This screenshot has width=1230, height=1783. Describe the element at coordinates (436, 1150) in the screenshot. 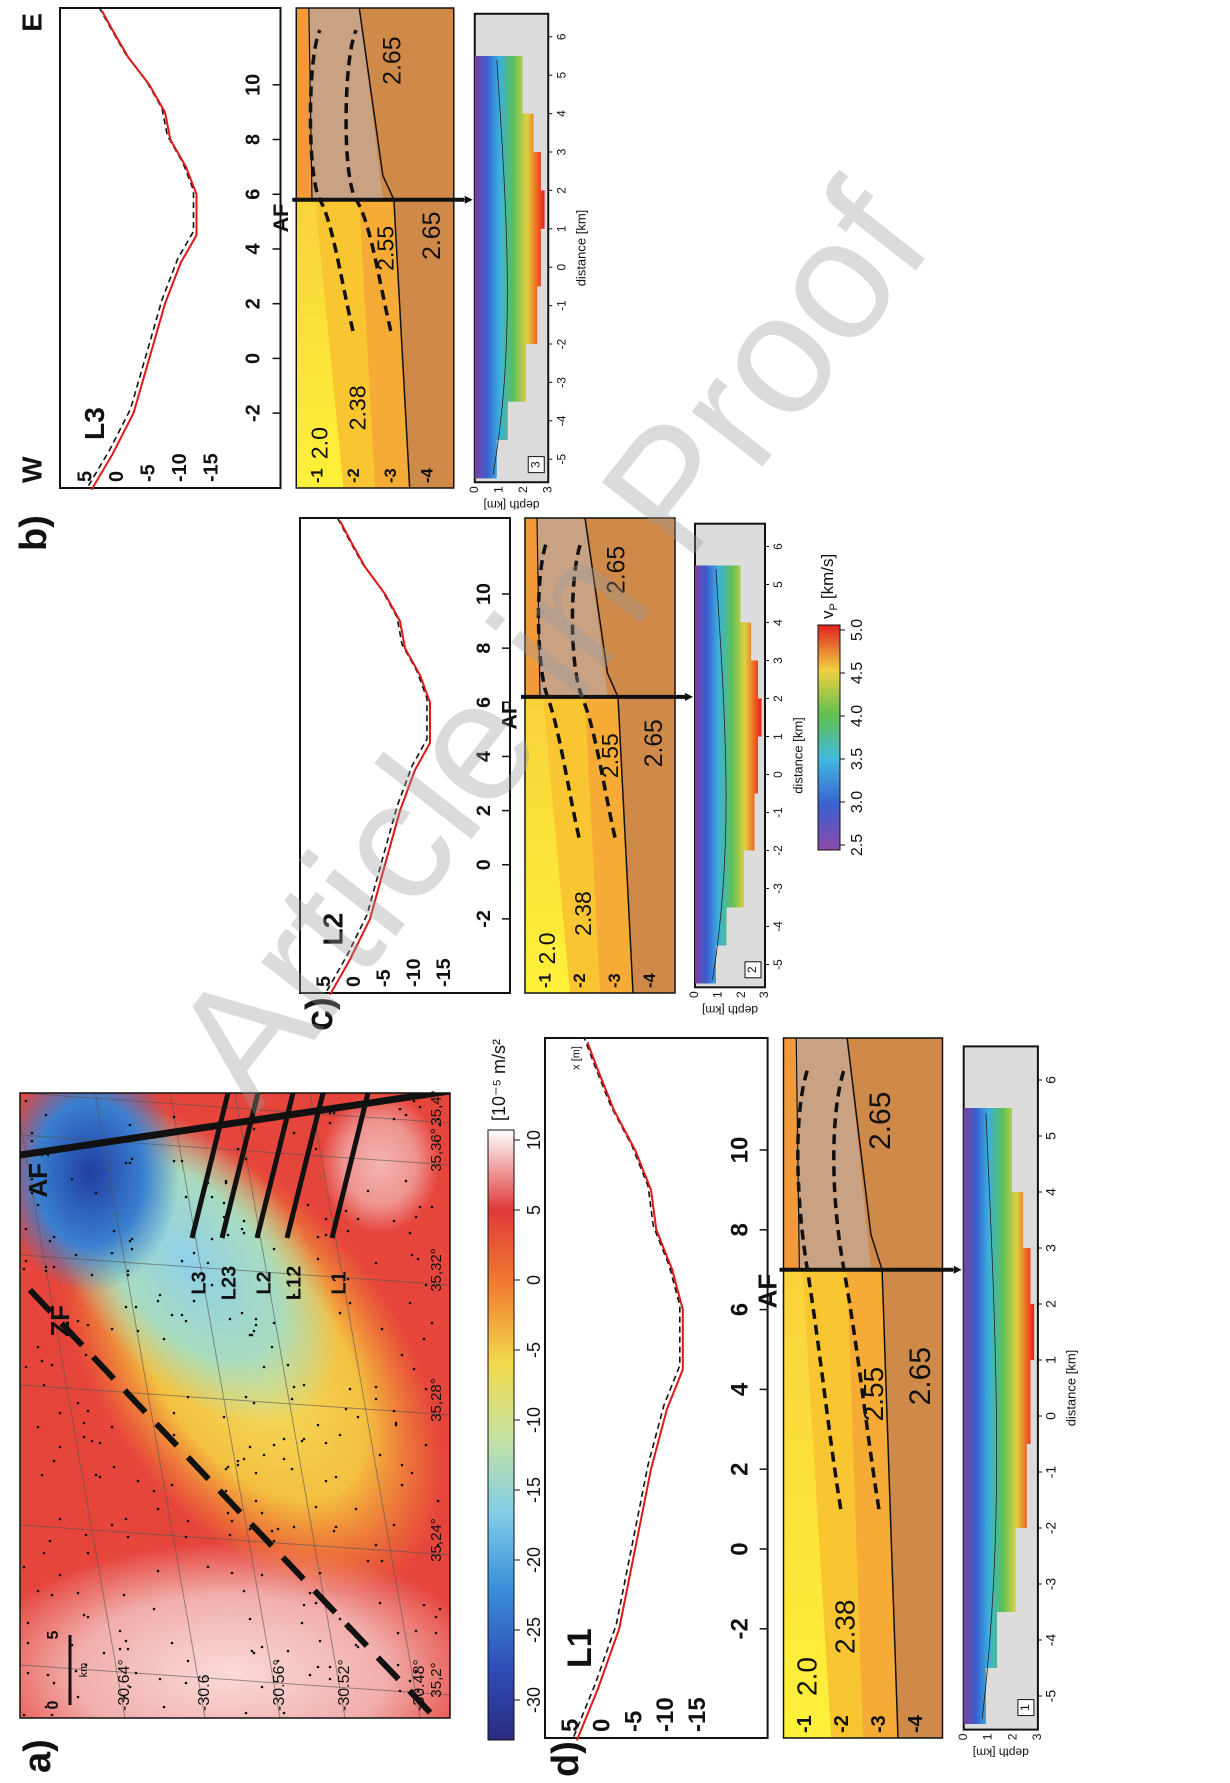

I see `longitude-label: 35,36°` at that location.